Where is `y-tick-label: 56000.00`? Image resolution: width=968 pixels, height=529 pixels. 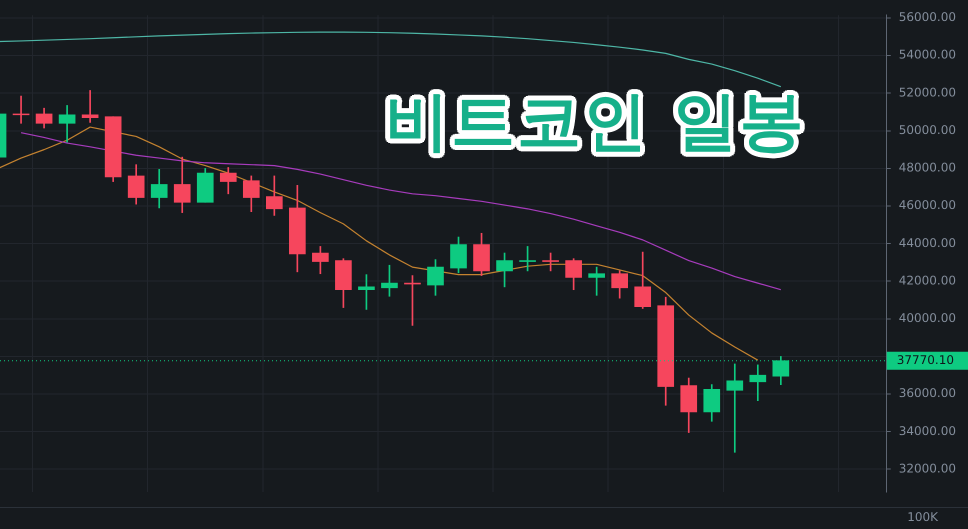
y-tick-label: 56000.00 is located at coordinates (927, 17).